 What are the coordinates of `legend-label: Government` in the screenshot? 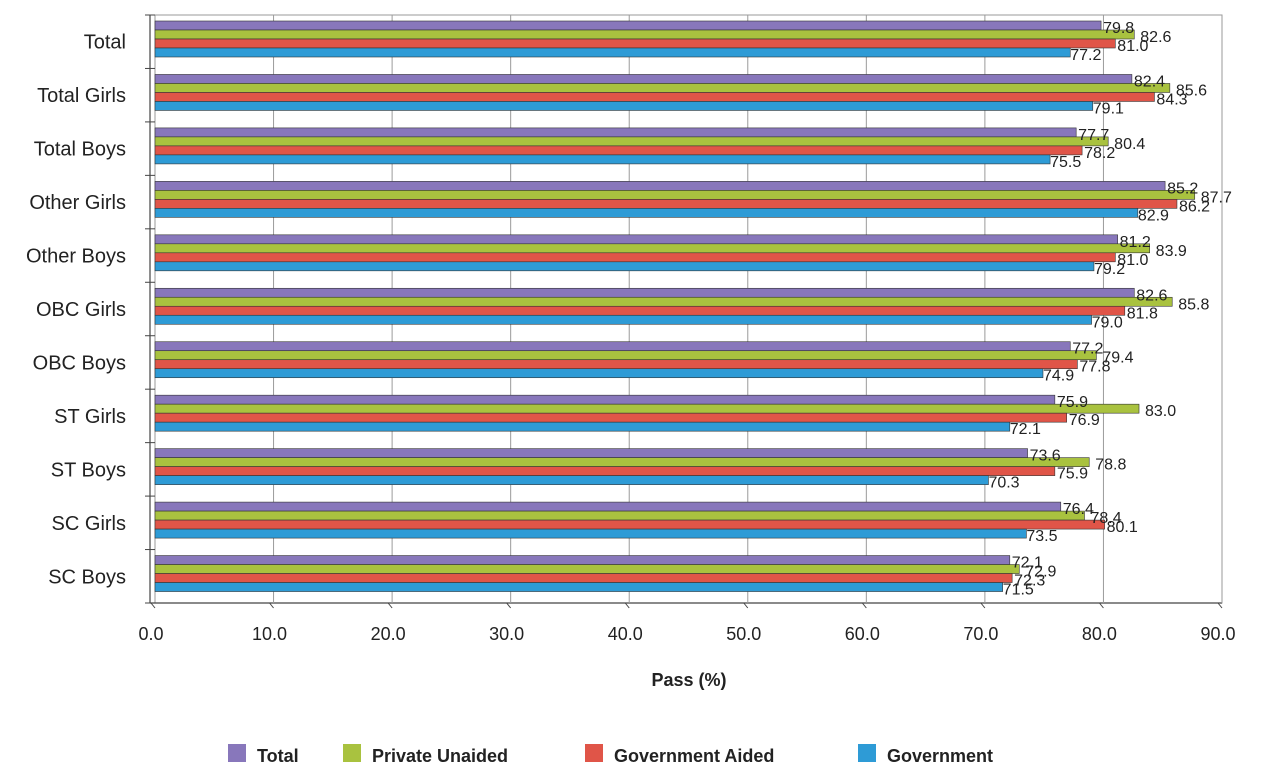 It's located at (940, 756).